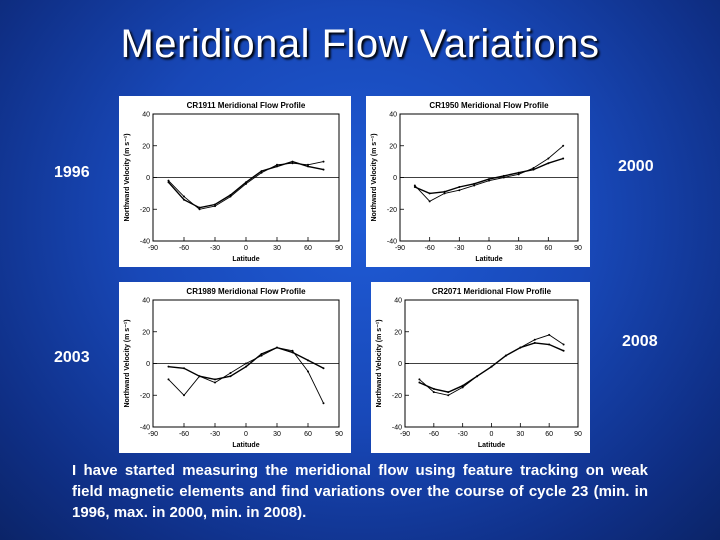 The width and height of the screenshot is (720, 540). Describe the element at coordinates (519, 248) in the screenshot. I see `x-tick-label: 30` at that location.